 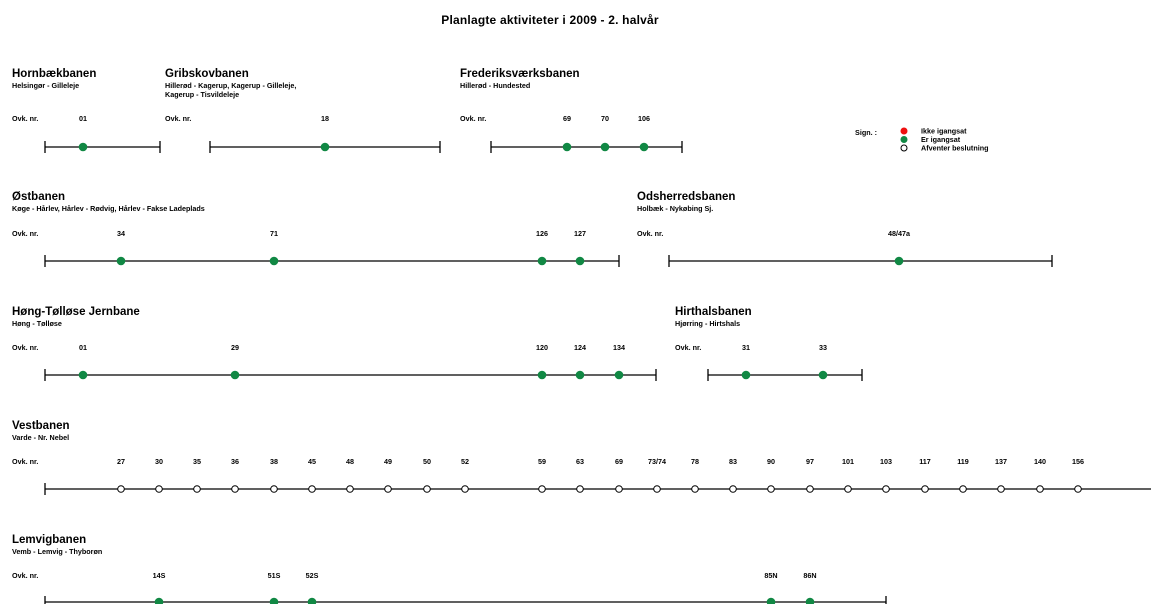 What do you see at coordinates (49, 540) in the screenshot?
I see `line-name: Lemvigbanen` at bounding box center [49, 540].